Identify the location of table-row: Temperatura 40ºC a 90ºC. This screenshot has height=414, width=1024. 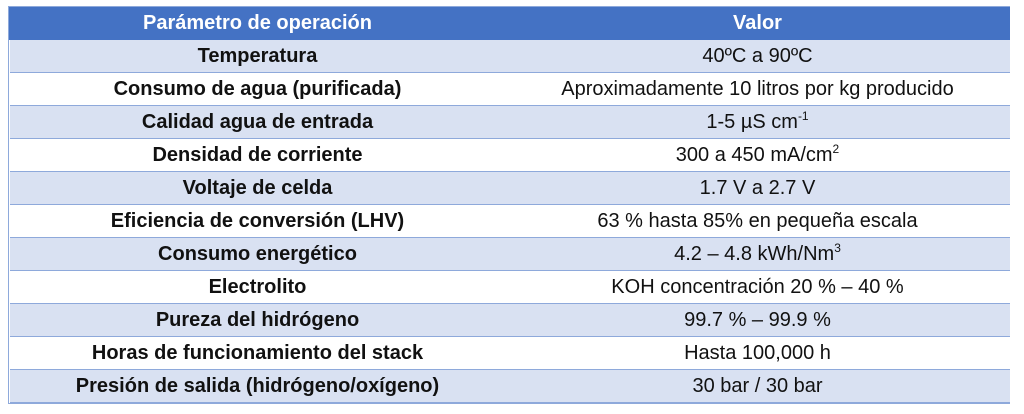
(509, 56).